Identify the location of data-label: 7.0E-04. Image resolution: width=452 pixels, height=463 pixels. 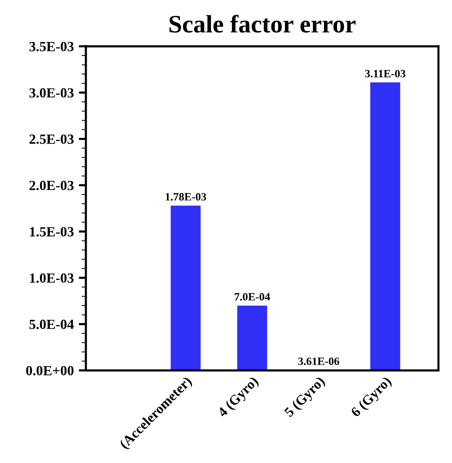
(252, 297).